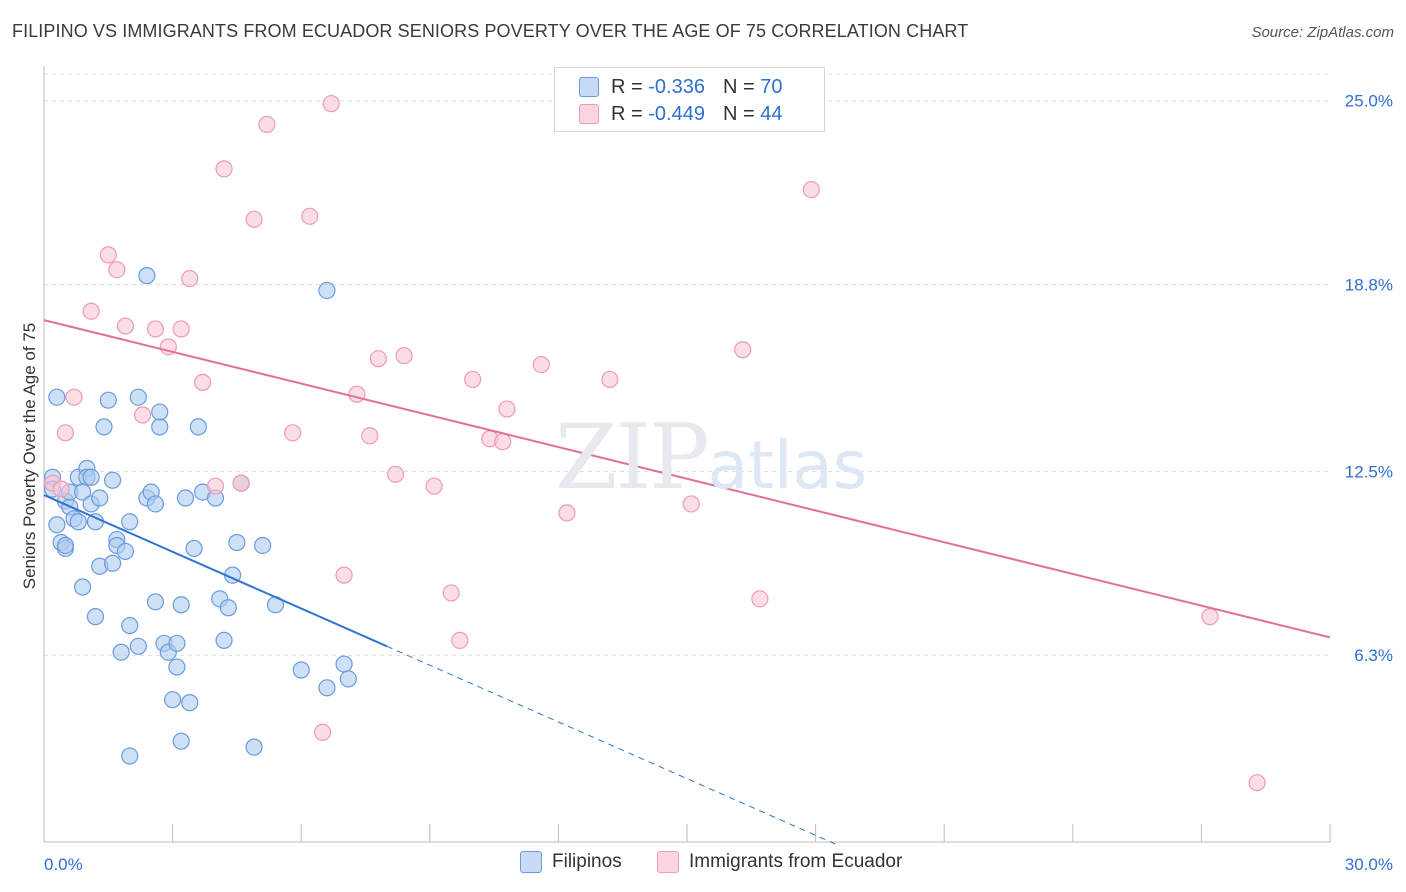 Image resolution: width=1406 pixels, height=892 pixels. Describe the element at coordinates (676, 113) in the screenshot. I see `legend-r-value: -0.449` at that location.